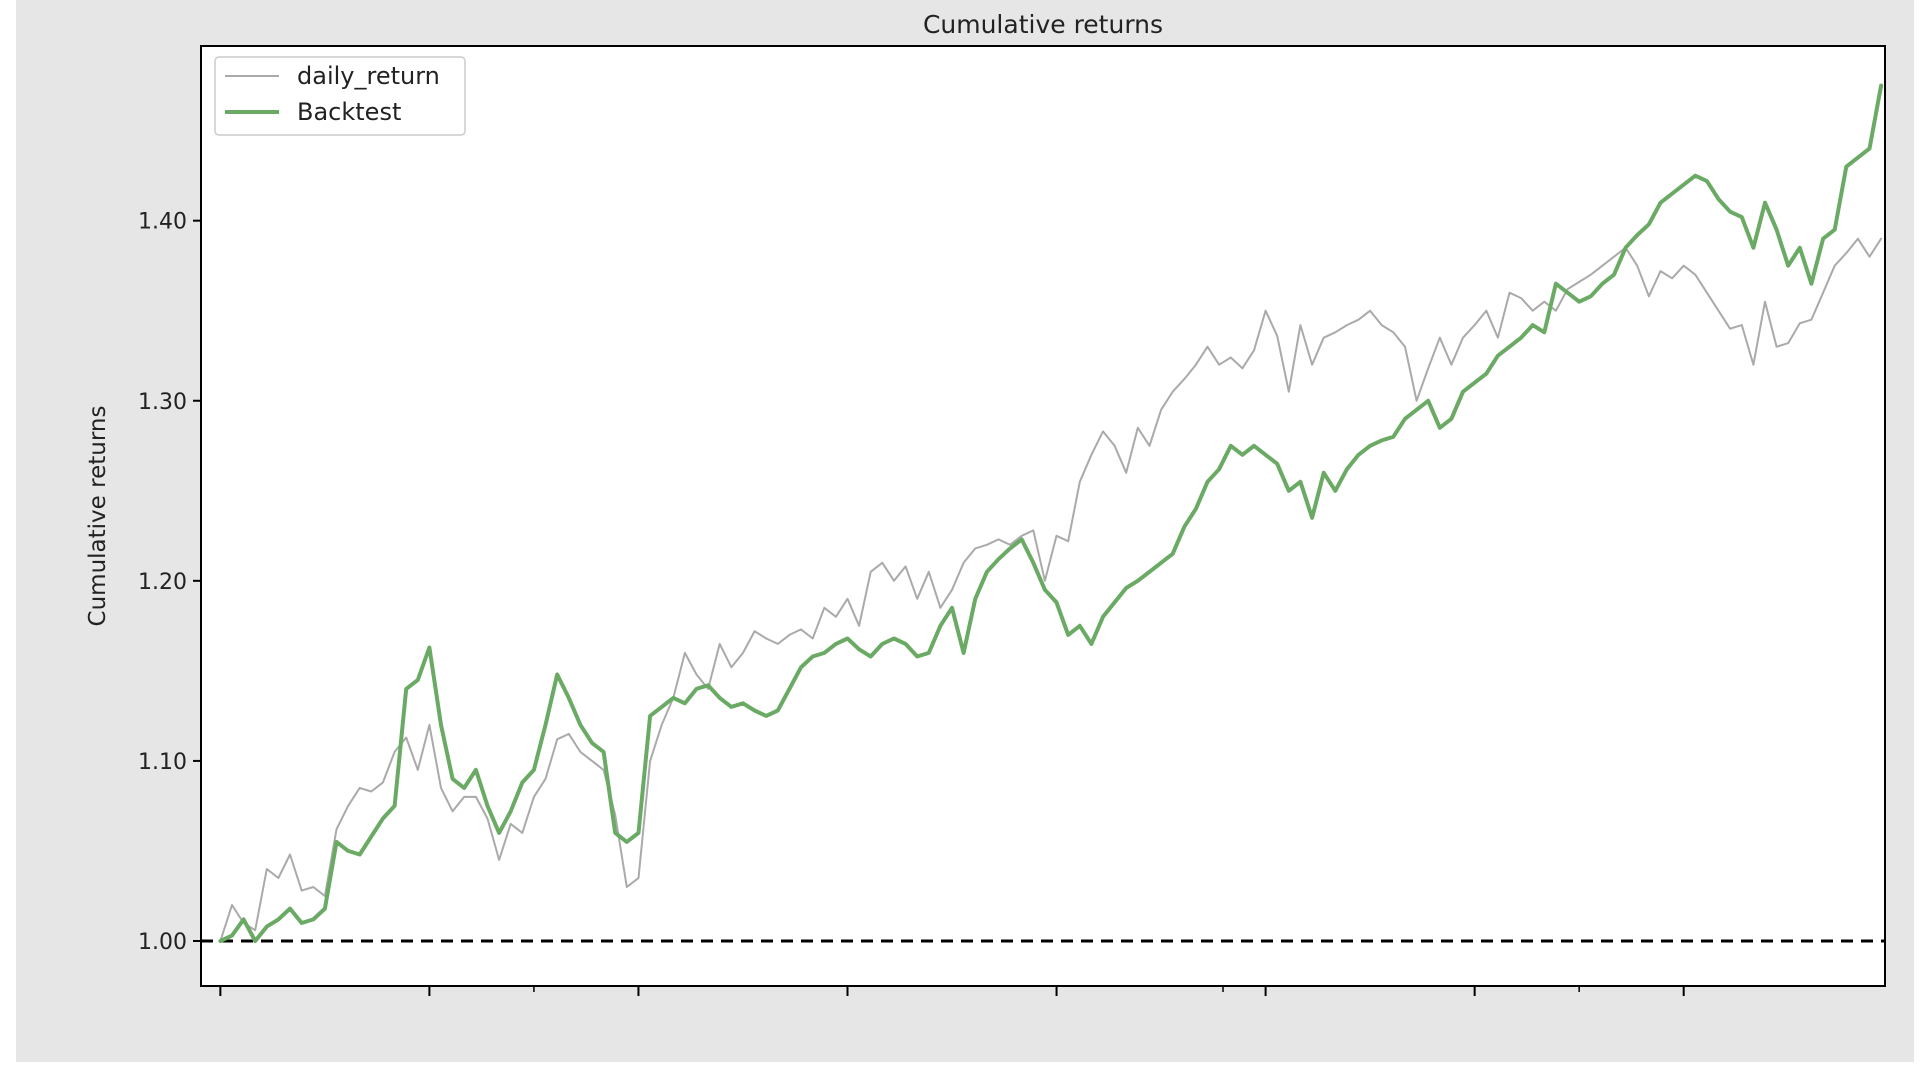  What do you see at coordinates (1043, 24) in the screenshot?
I see `chart-title: Cumulative returns` at bounding box center [1043, 24].